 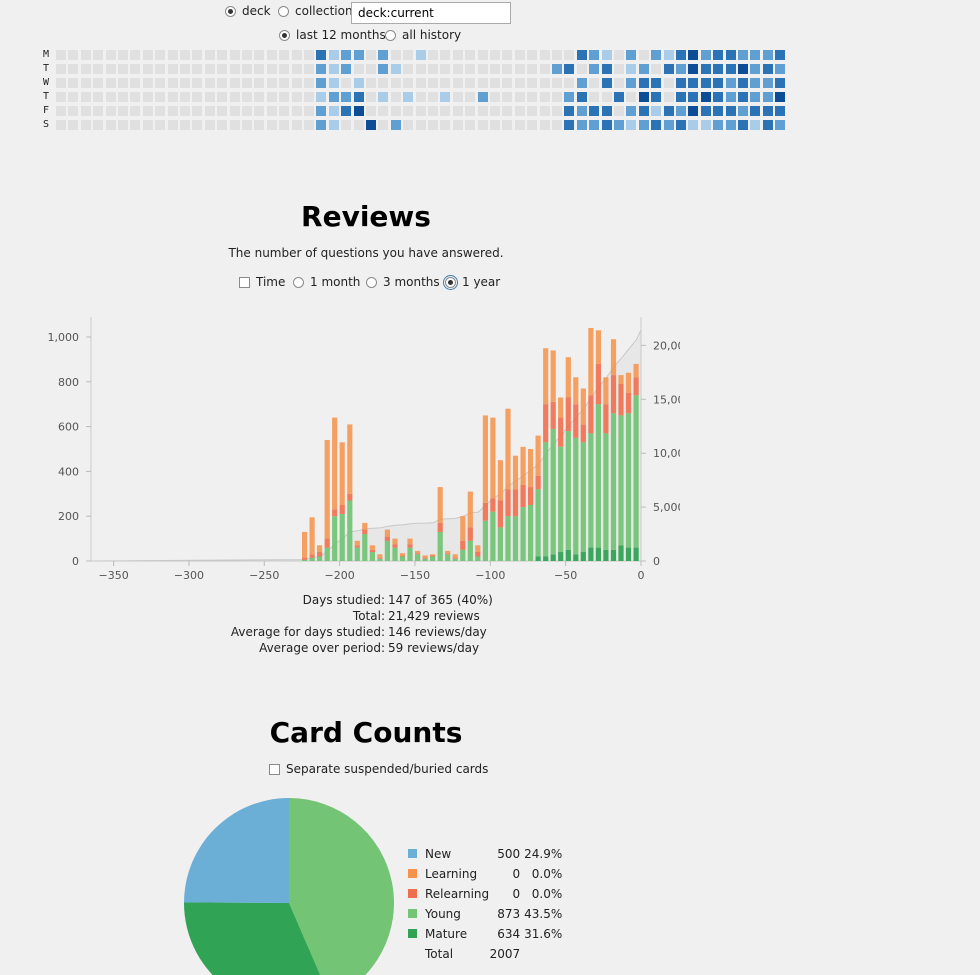 What do you see at coordinates (326, 282) in the screenshot?
I see `range-1-month-option: 1 month` at bounding box center [326, 282].